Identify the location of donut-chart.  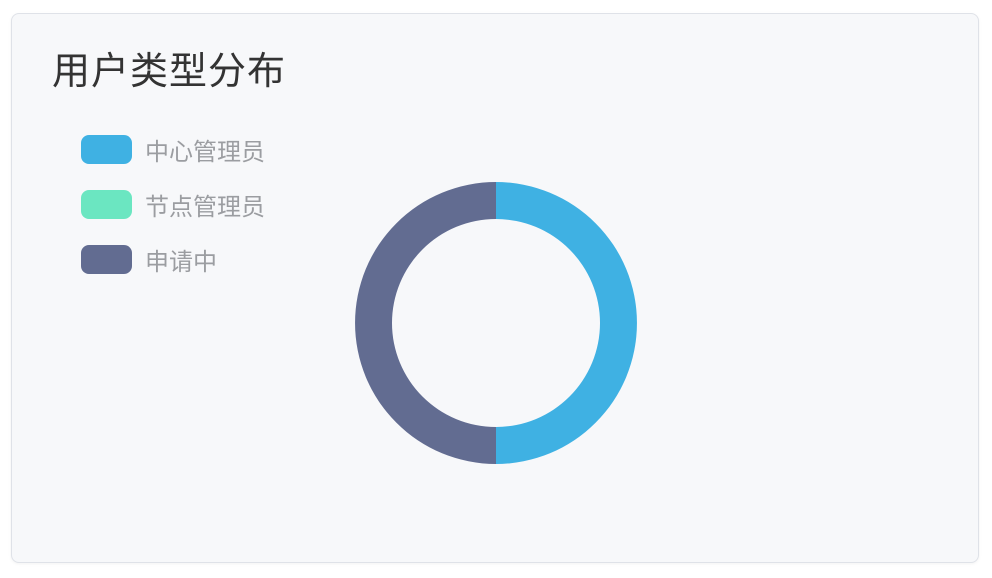
(496, 323).